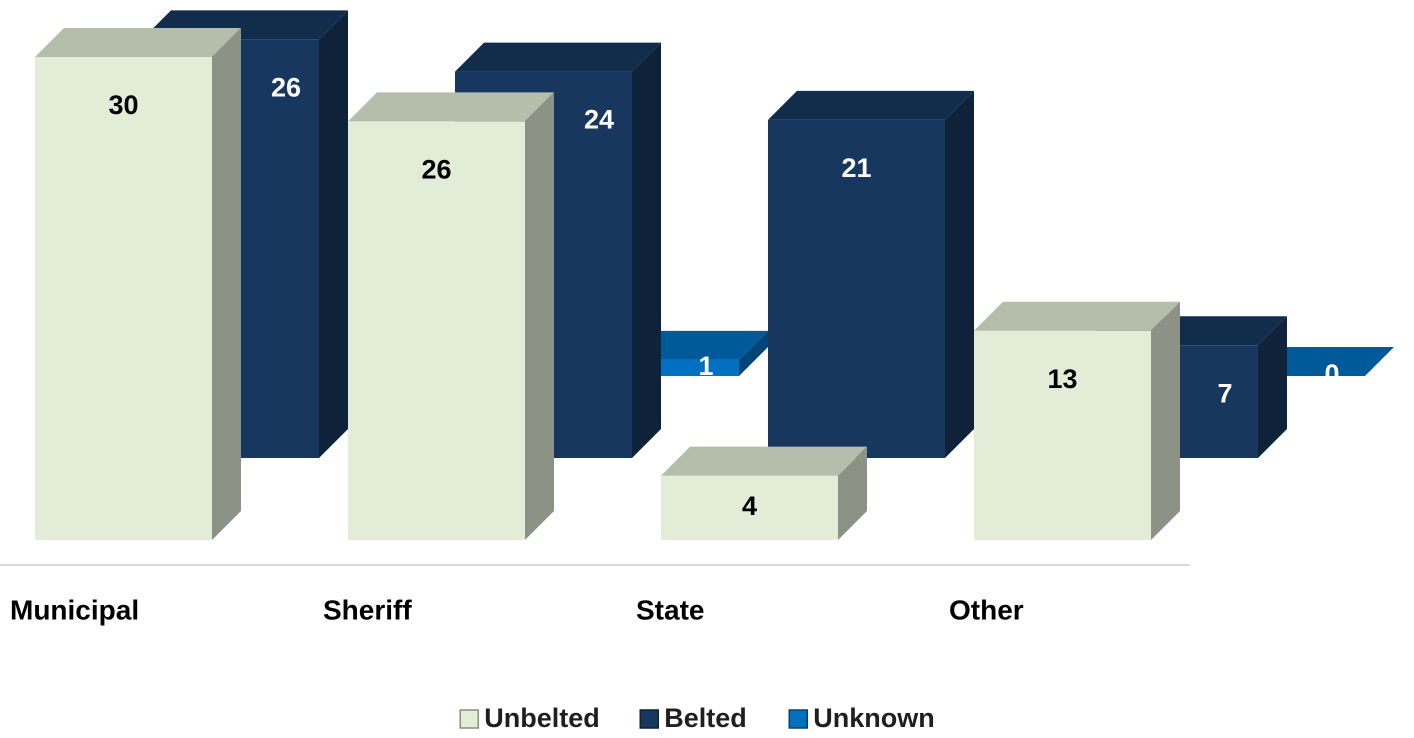 The width and height of the screenshot is (1414, 738). What do you see at coordinates (856, 168) in the screenshot?
I see `value-label: 21` at bounding box center [856, 168].